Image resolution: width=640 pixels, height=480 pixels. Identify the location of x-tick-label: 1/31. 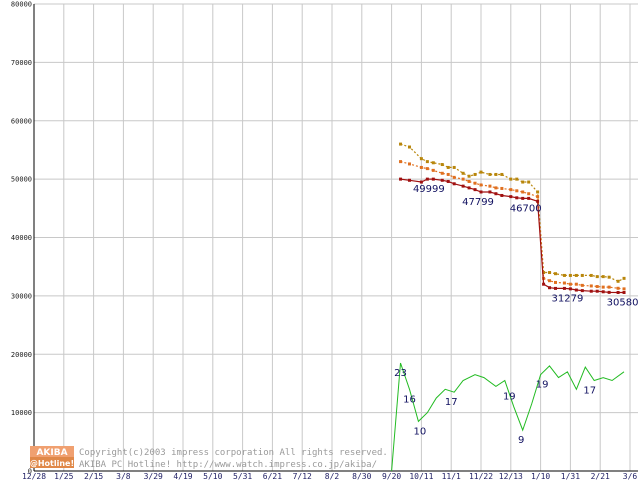
(570, 476).